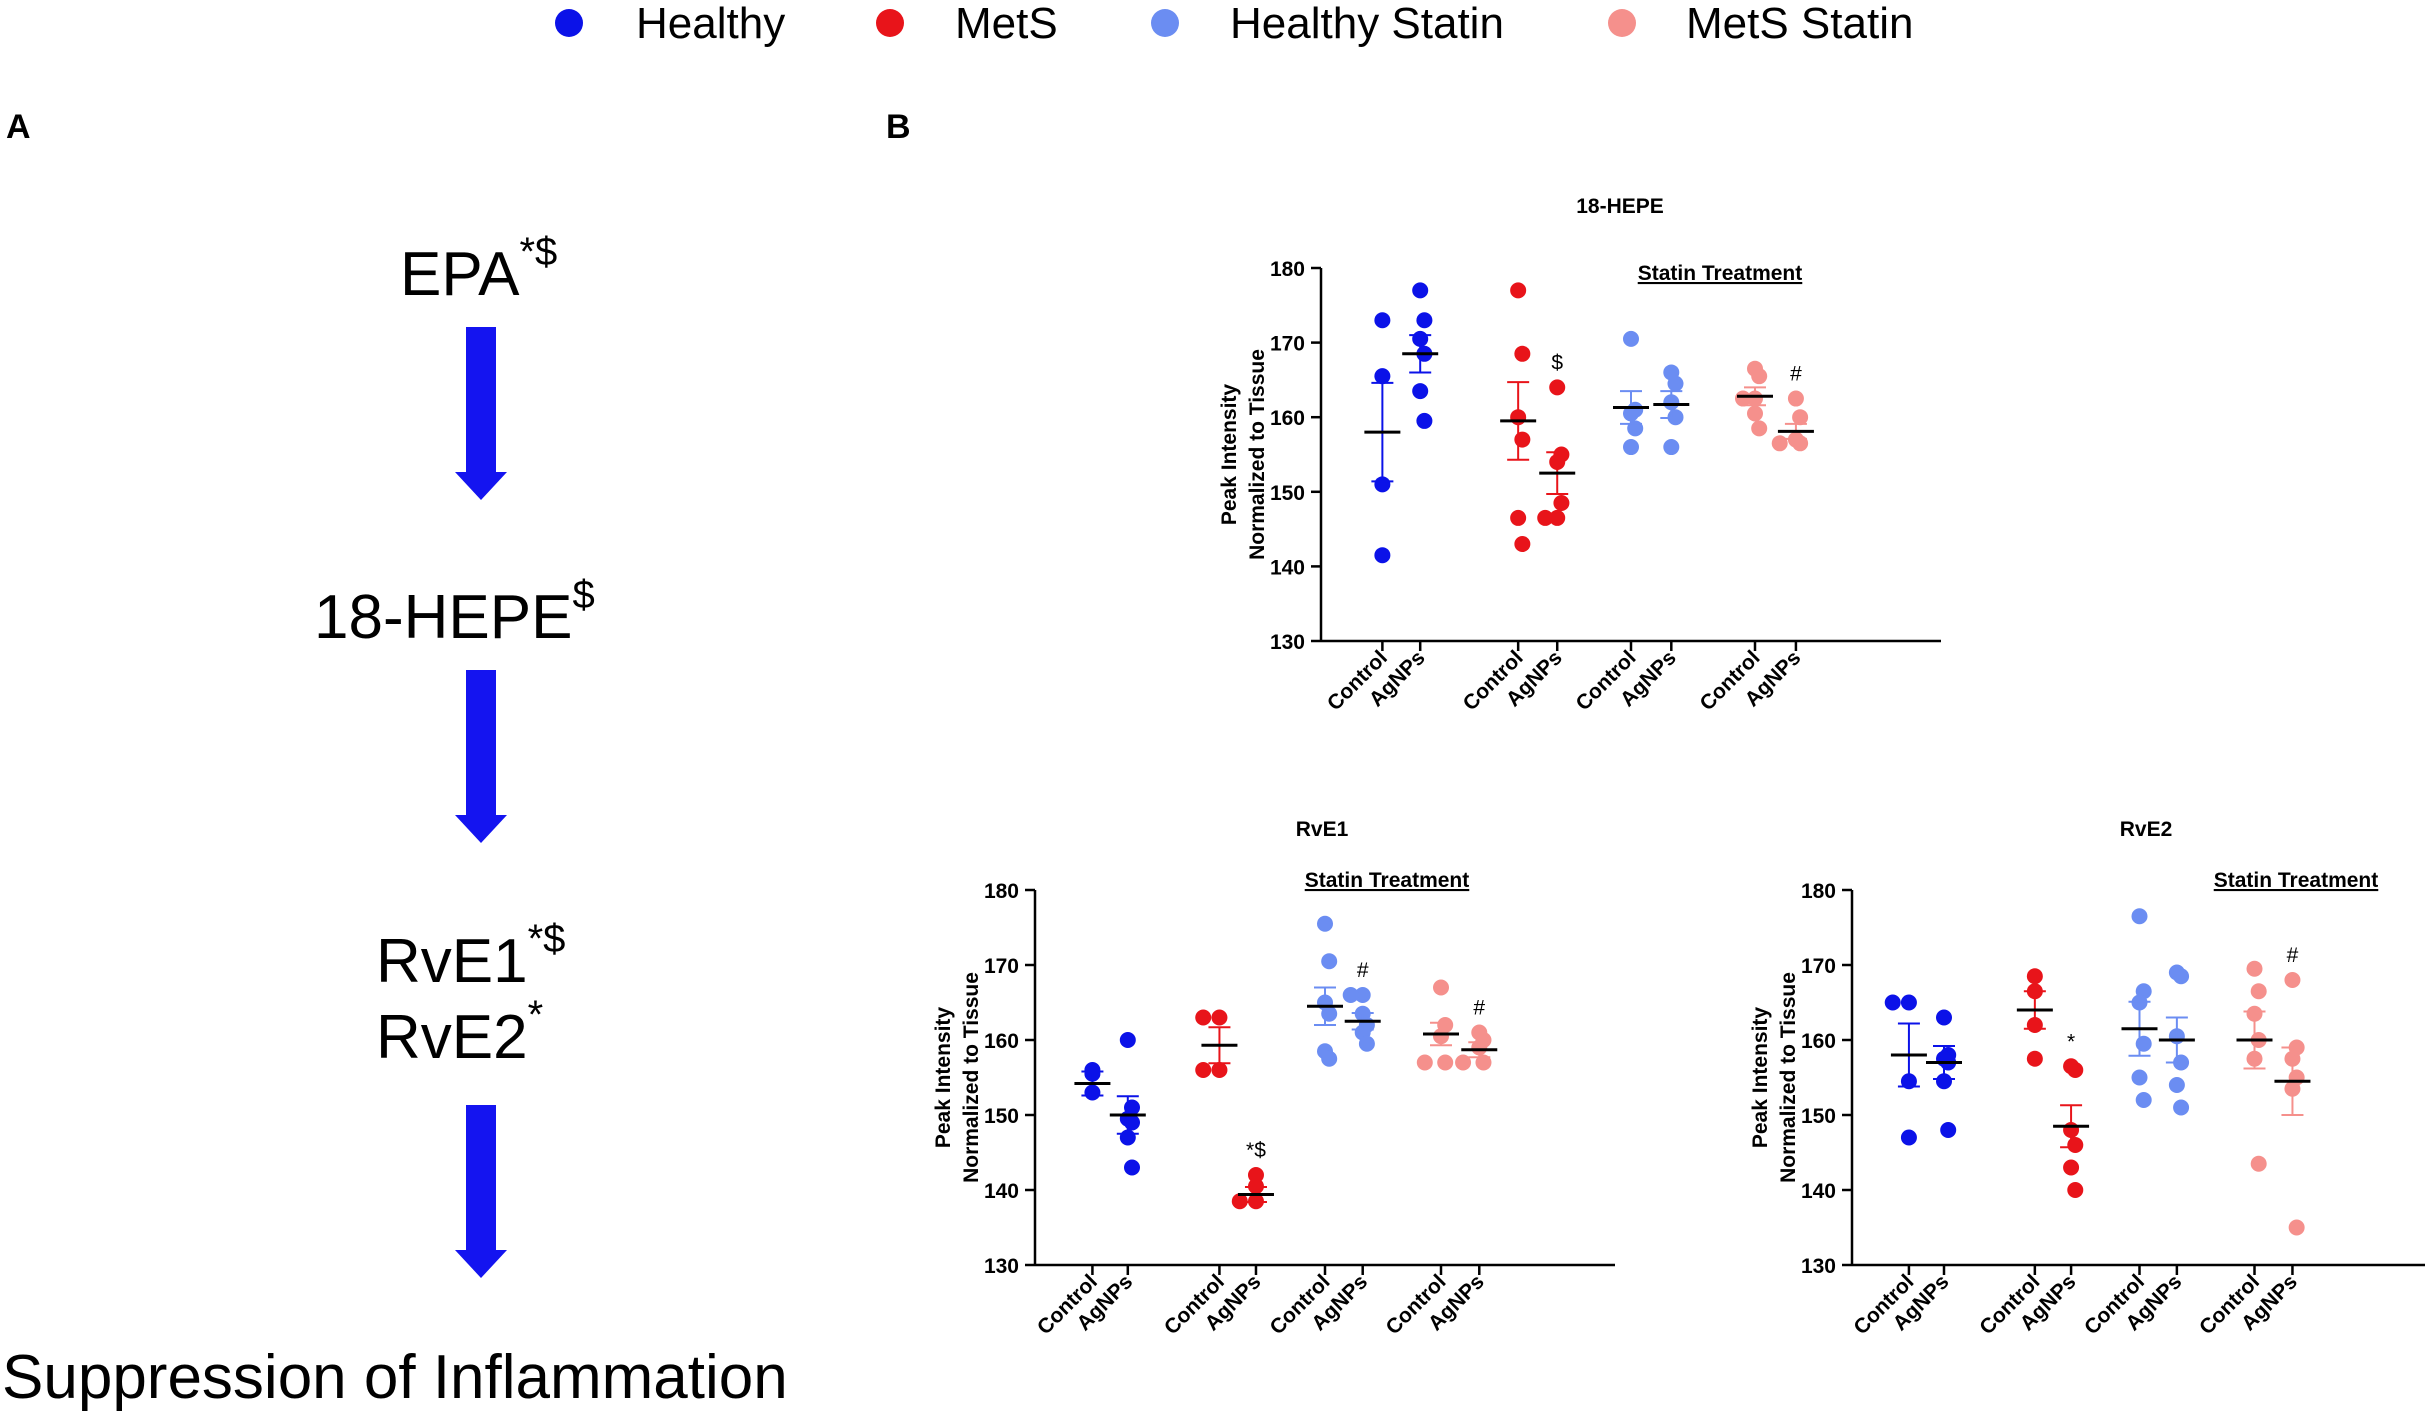  I want to click on pathway-step-suppression: Suppression of Inflammation, so click(395, 1377).